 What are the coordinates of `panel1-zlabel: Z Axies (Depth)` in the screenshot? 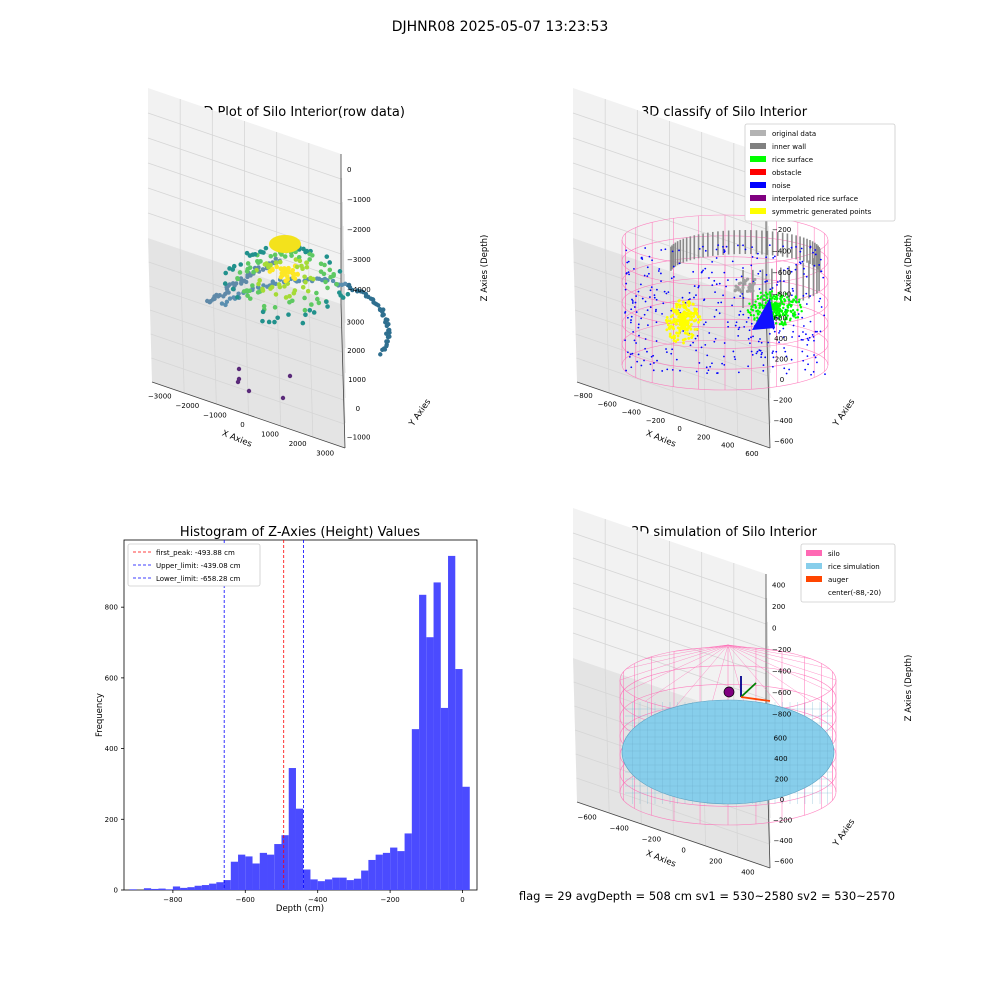 It's located at (485, 268).